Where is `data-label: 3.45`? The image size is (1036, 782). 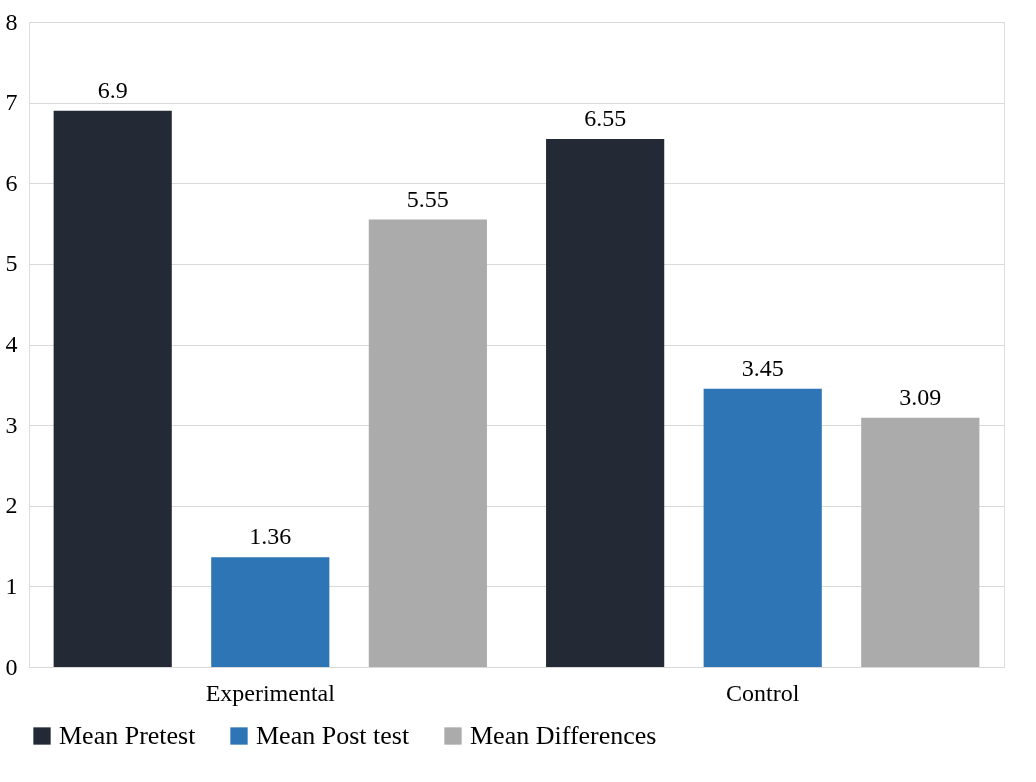
data-label: 3.45 is located at coordinates (762, 367).